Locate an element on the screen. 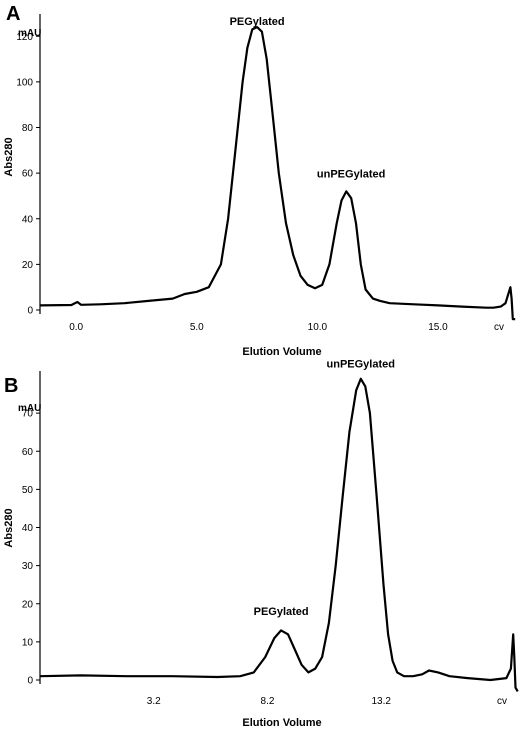  x-tick-label: 15.0 is located at coordinates (438, 327).